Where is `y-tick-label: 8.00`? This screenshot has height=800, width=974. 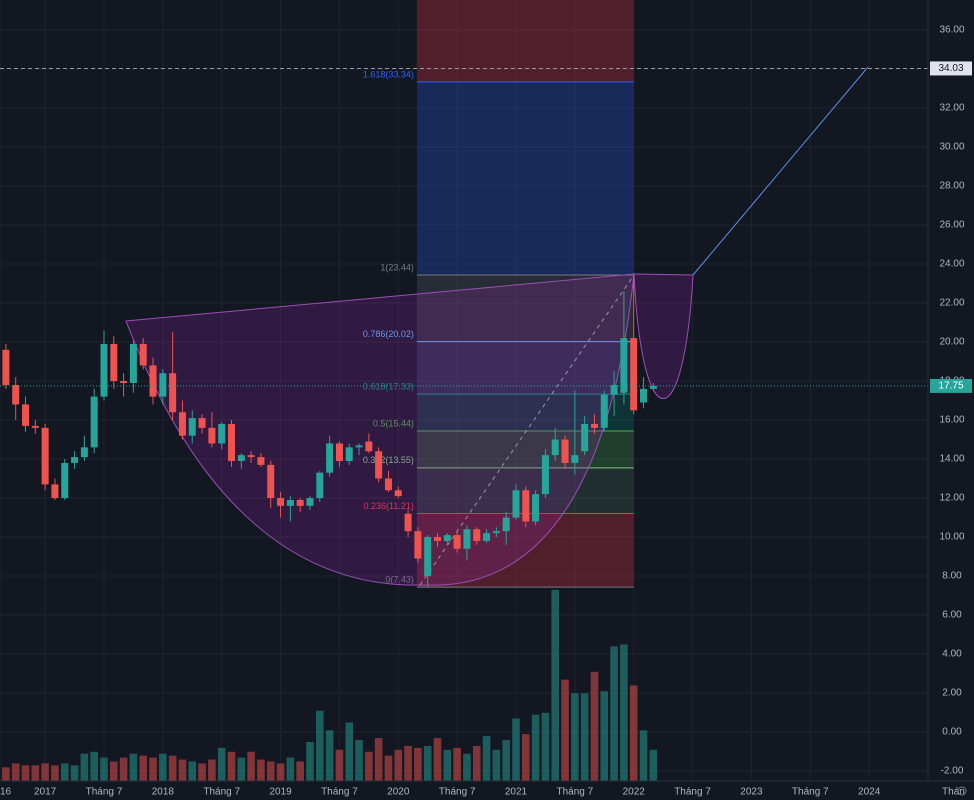
y-tick-label: 8.00 is located at coordinates (952, 576).